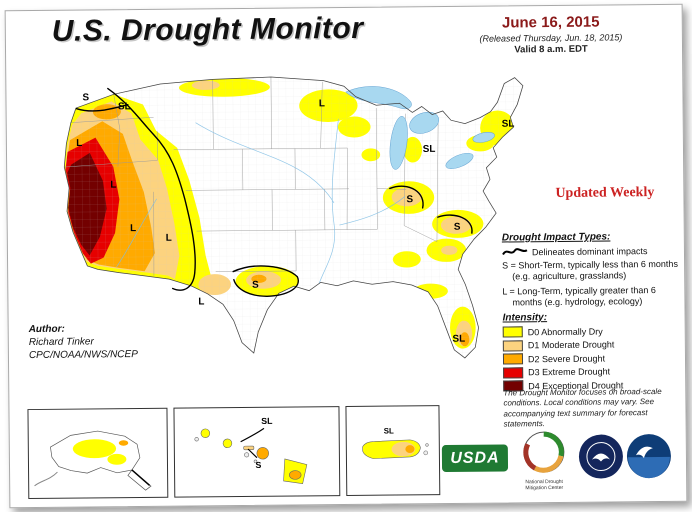 This screenshot has width=692, height=512. What do you see at coordinates (227, 443) in the screenshot?
I see `oahu-island` at bounding box center [227, 443].